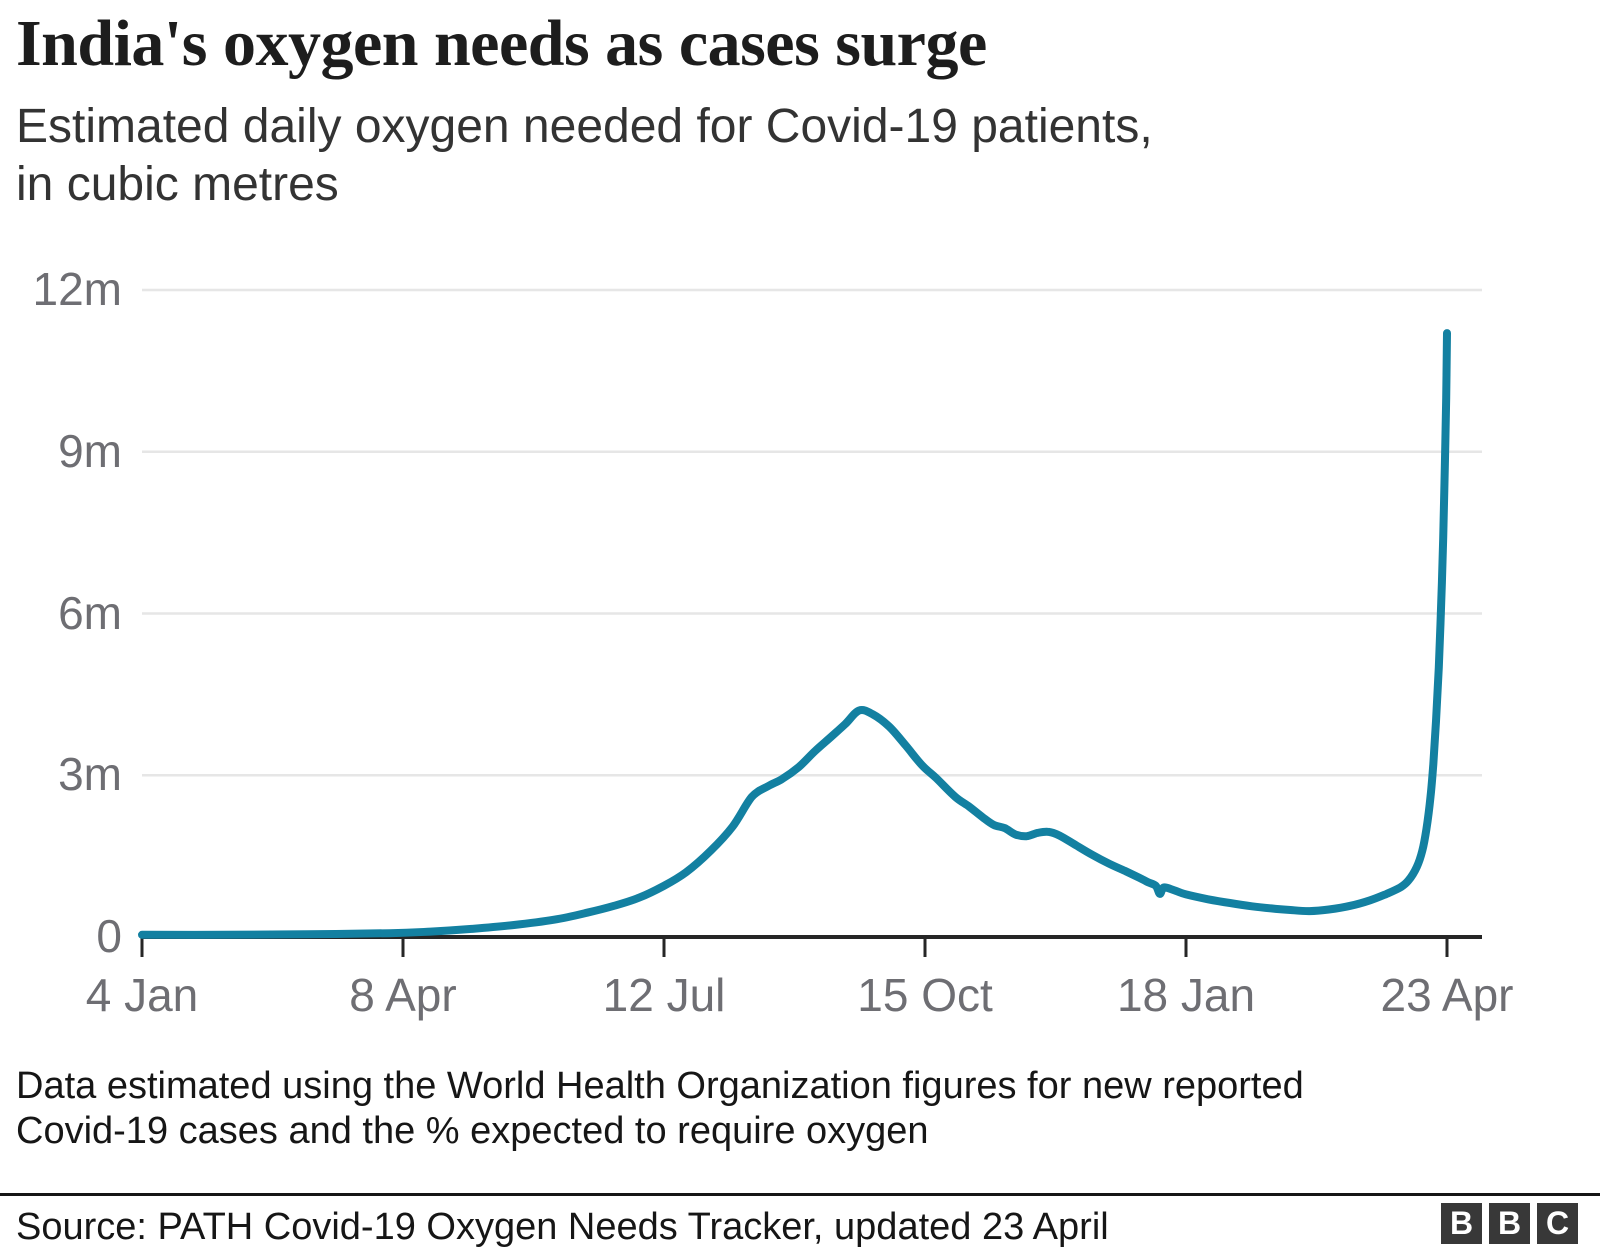  I want to click on page-title: India's oxygen needs as cases surge, so click(501, 43).